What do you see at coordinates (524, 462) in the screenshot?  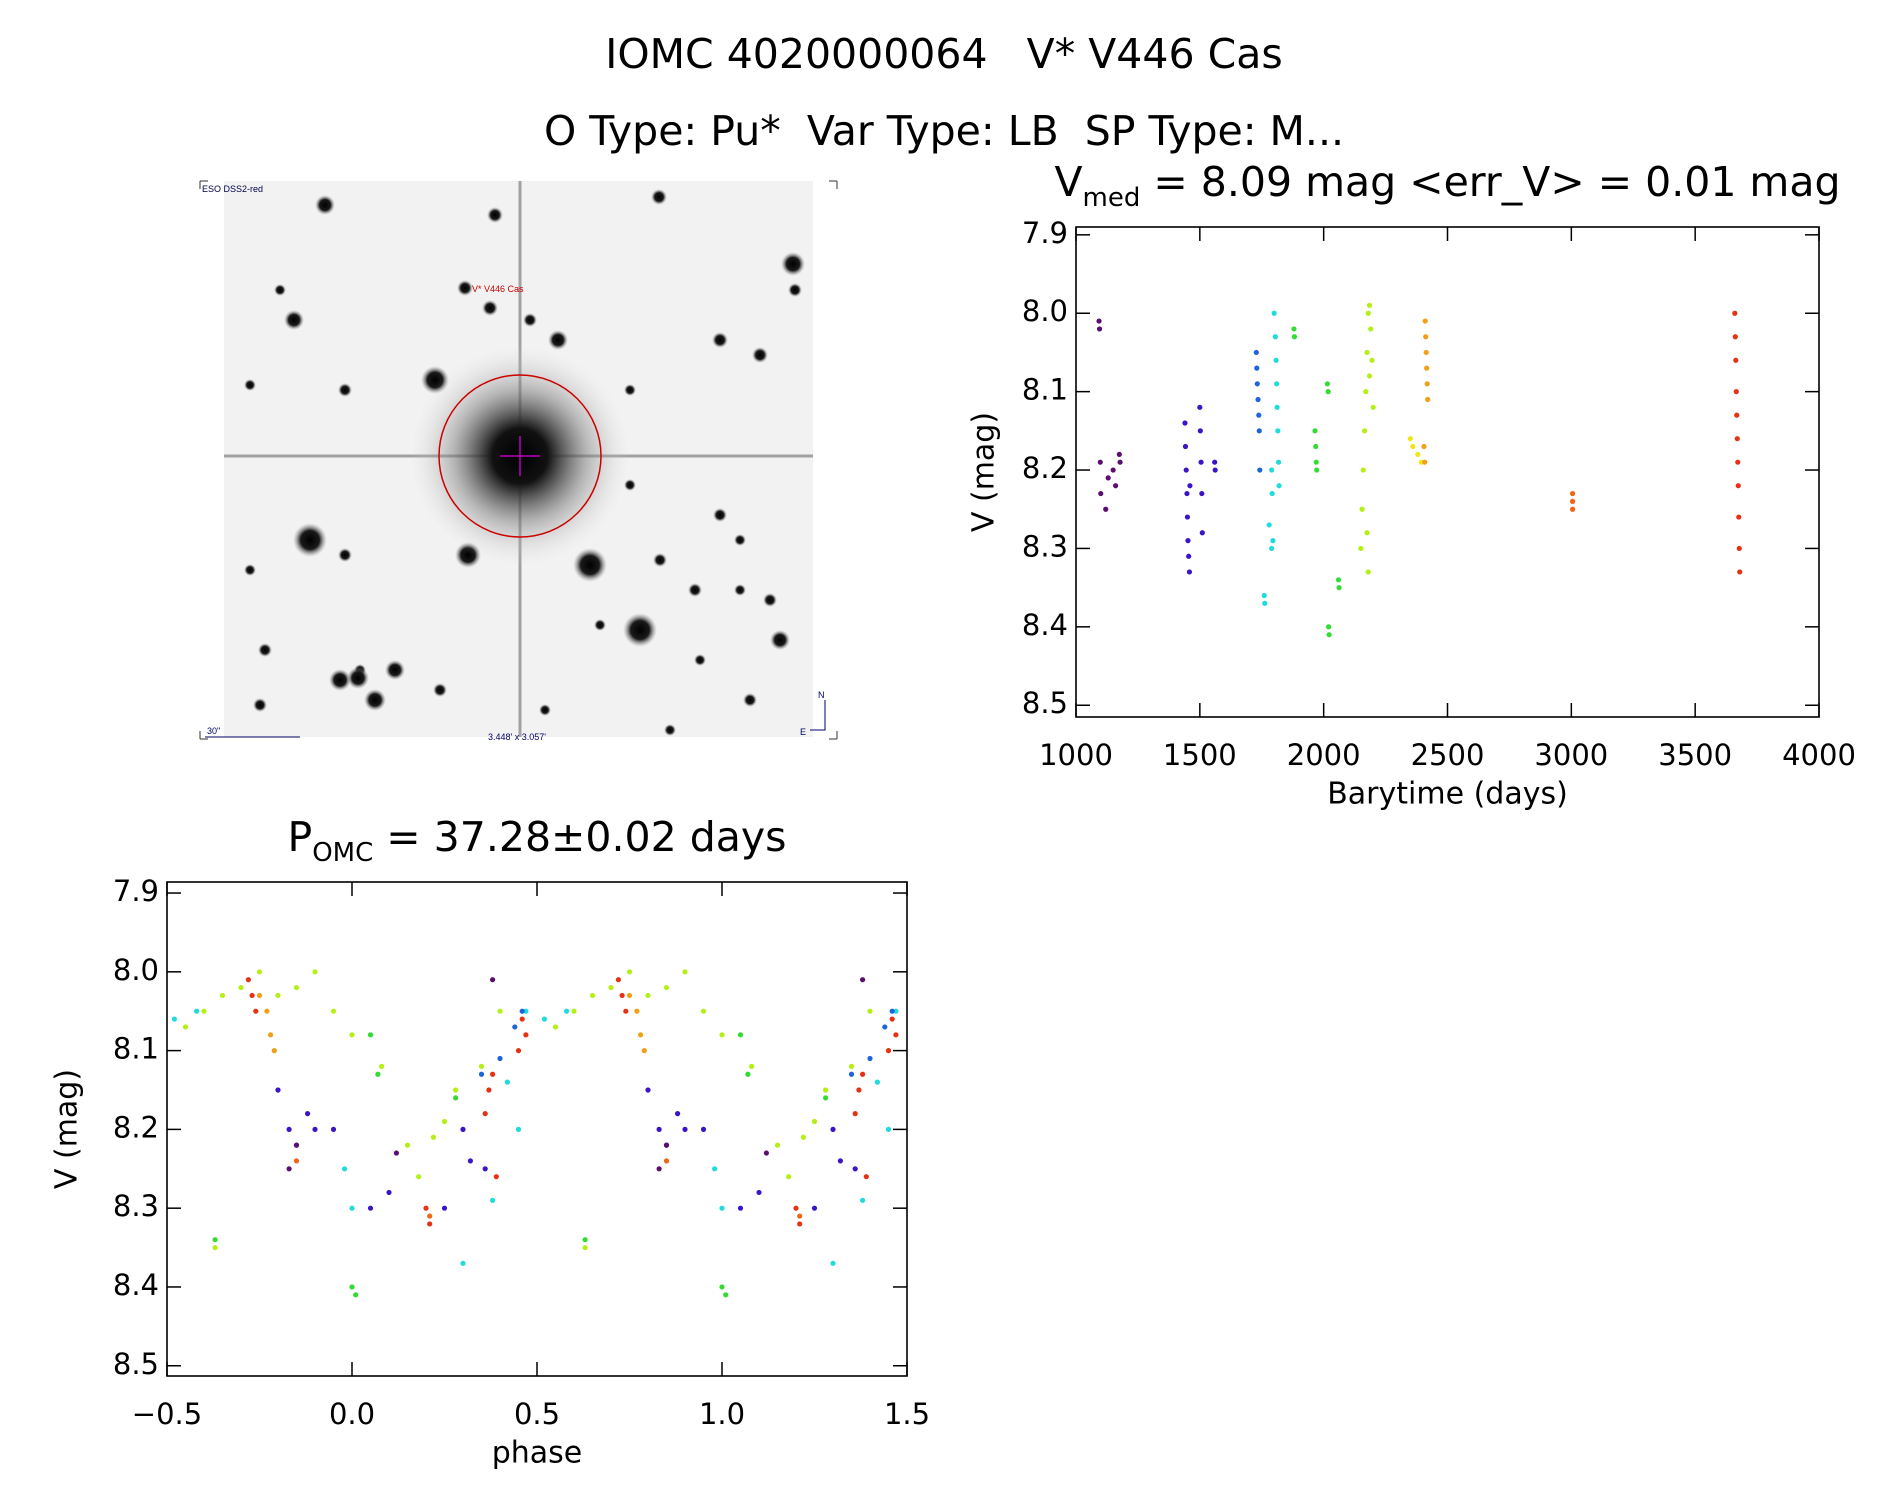 I see `stars` at bounding box center [524, 462].